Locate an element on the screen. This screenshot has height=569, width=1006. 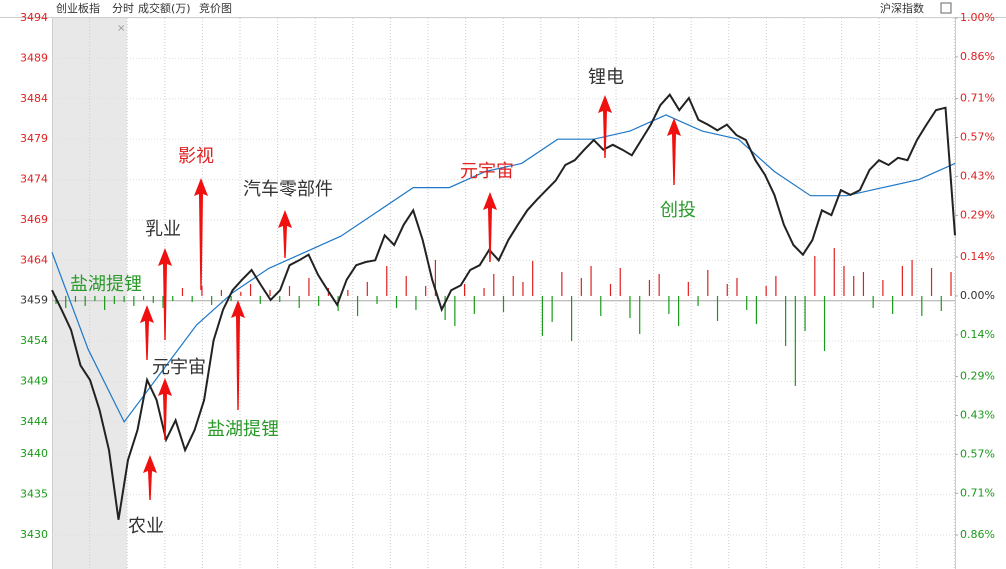
y2-tick-label: 1.00% is located at coordinates (977, 17).